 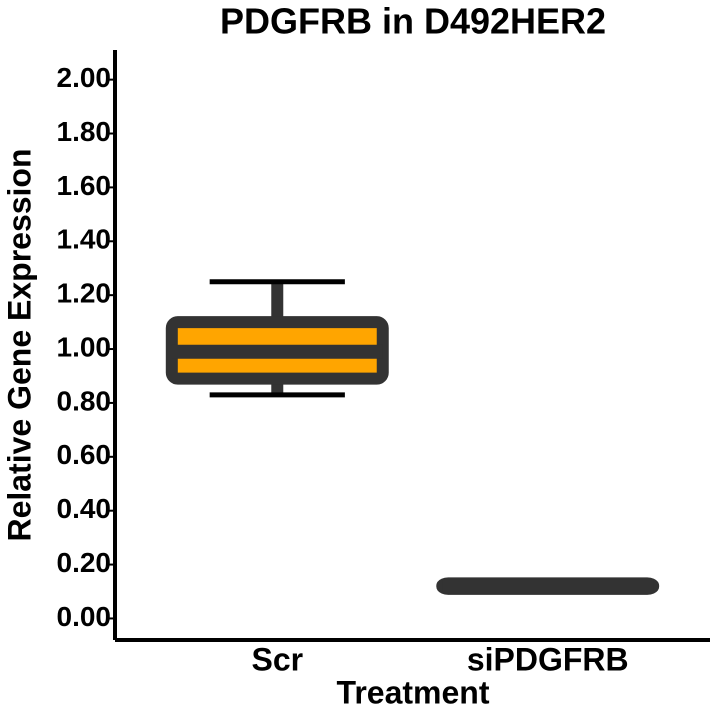 I want to click on y-axis-label: Relative Gene Expression, so click(x=19, y=344).